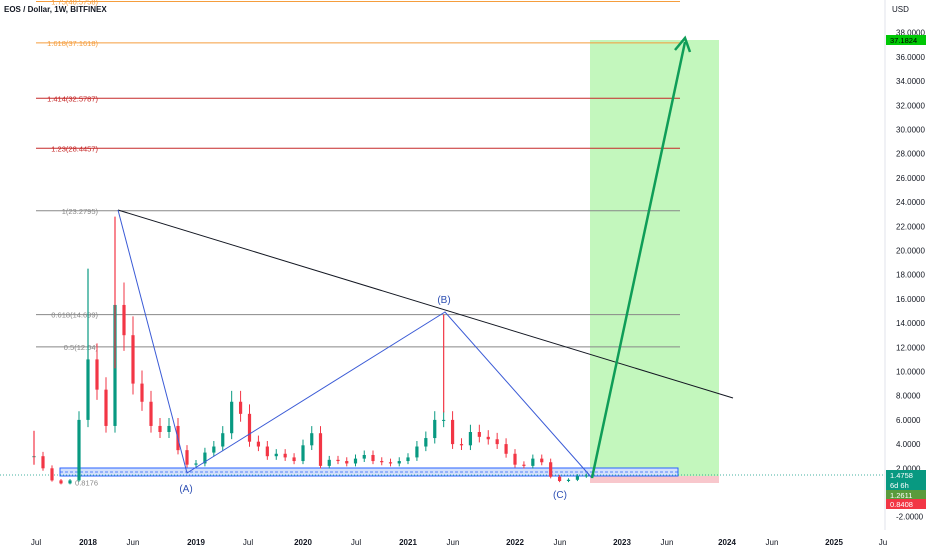  I want to click on wave-label: (B), so click(443, 300).